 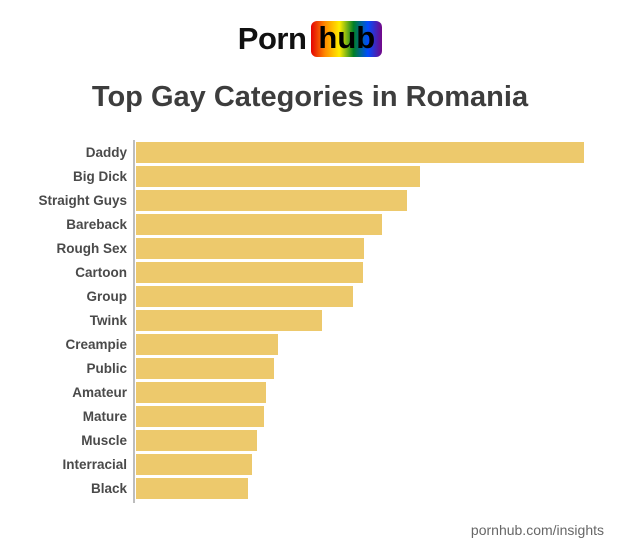 What do you see at coordinates (108, 320) in the screenshot?
I see `category-label: Twink` at bounding box center [108, 320].